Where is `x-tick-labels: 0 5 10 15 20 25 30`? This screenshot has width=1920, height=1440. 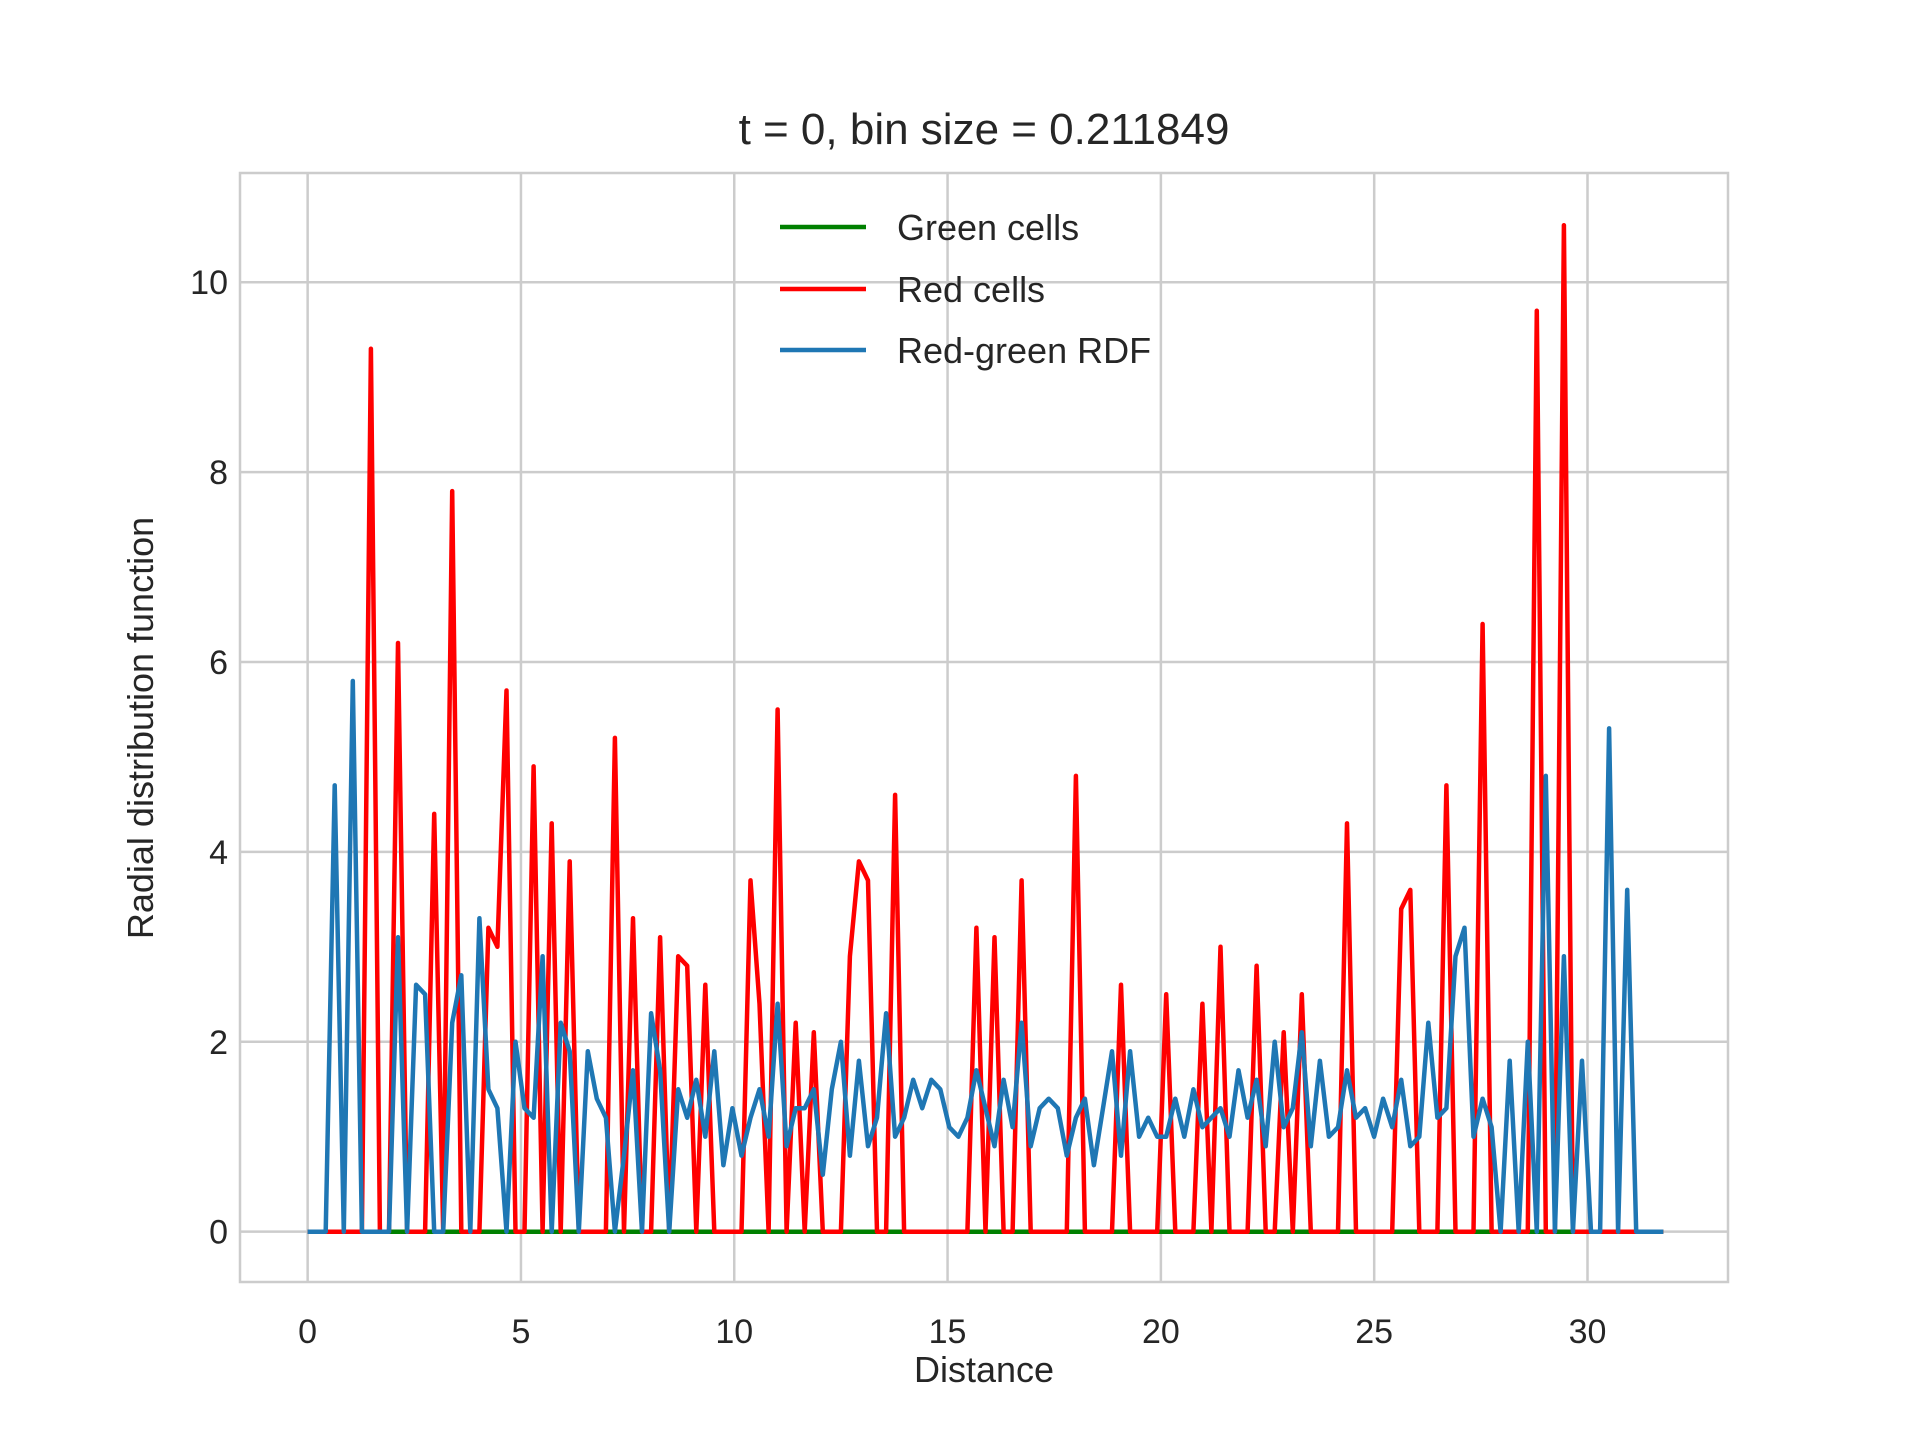 x-tick-labels: 0 5 10 15 20 25 30 is located at coordinates (952, 1332).